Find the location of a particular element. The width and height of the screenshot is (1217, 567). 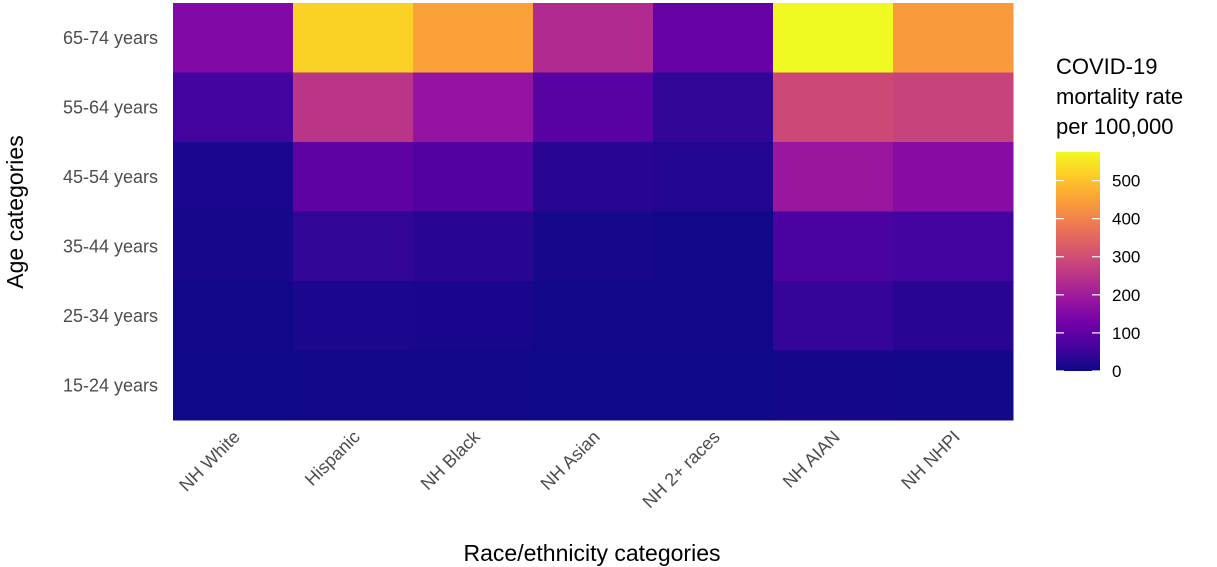

y-tick-label: 25-34 years is located at coordinates (110, 316).